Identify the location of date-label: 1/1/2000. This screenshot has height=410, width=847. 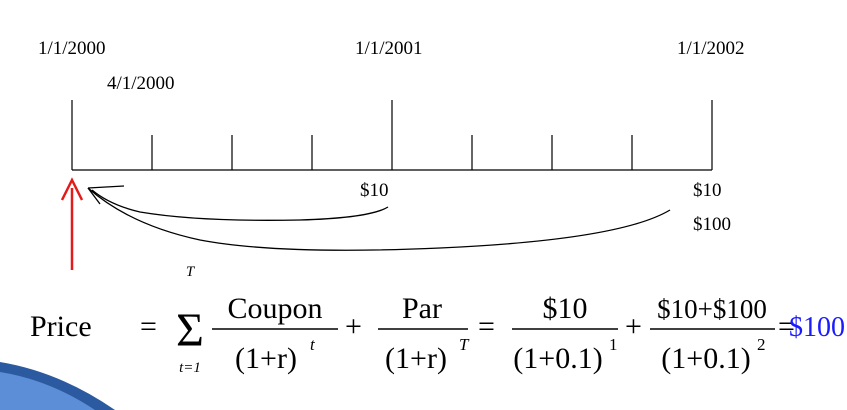
(72, 48).